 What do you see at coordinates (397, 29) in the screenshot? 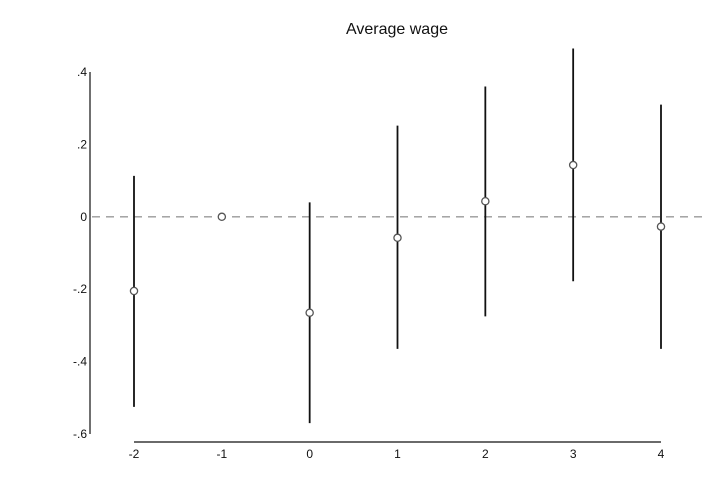
I see `chart-title: Average wage` at bounding box center [397, 29].